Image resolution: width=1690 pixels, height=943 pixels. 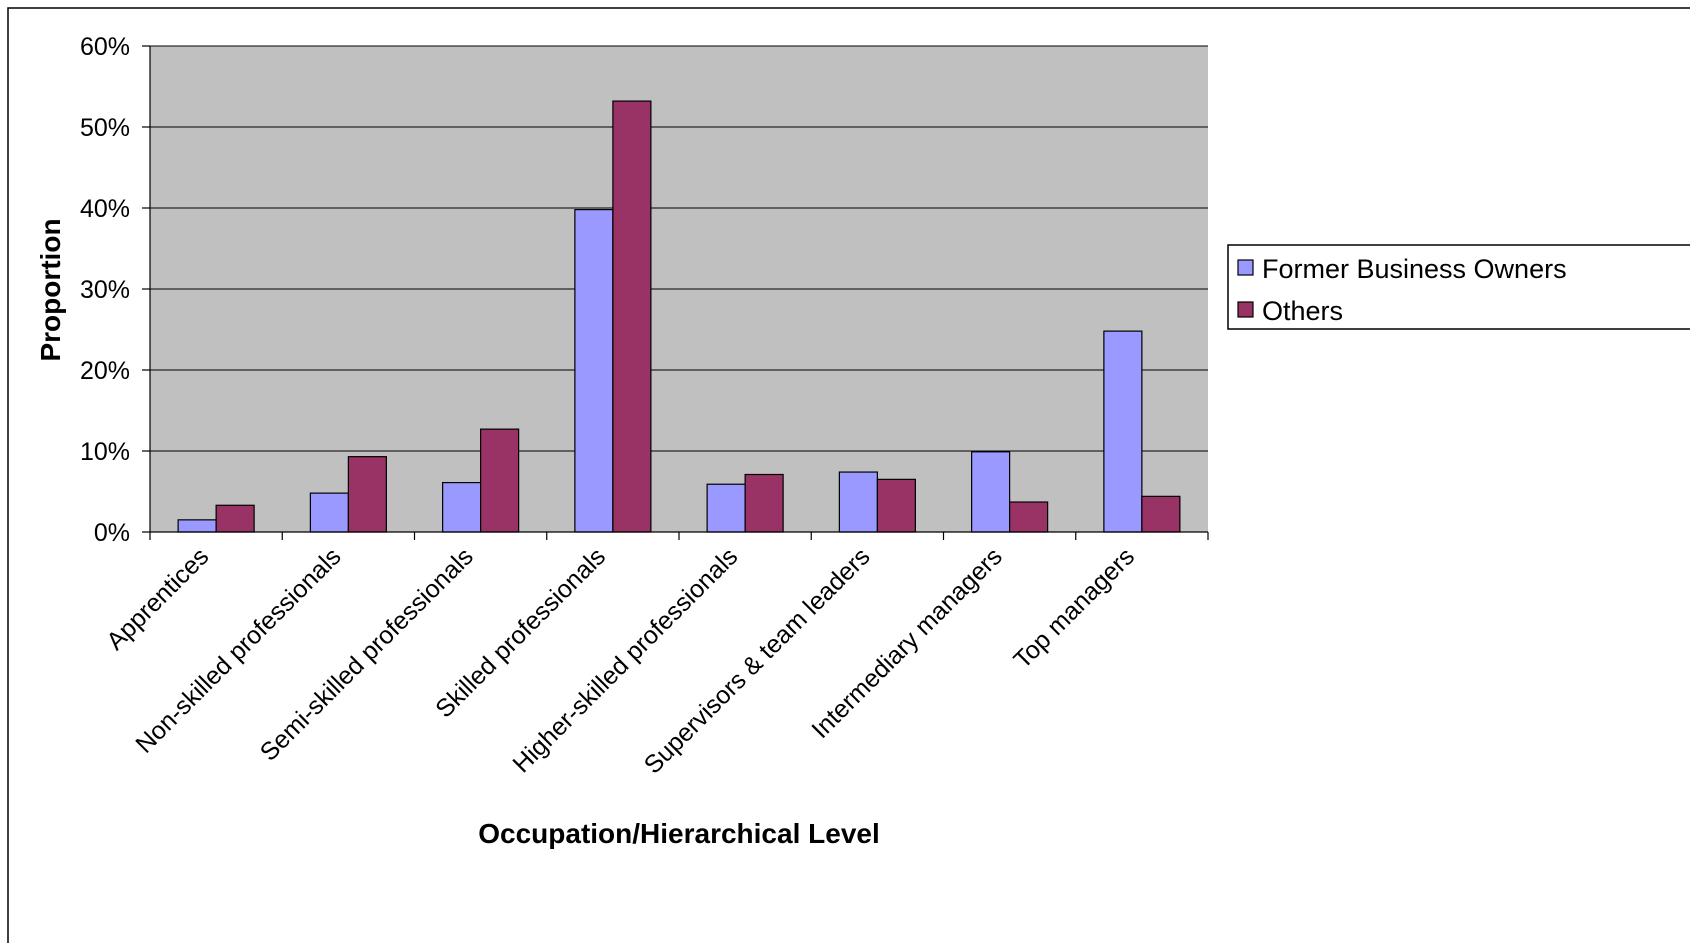 What do you see at coordinates (1161, 514) in the screenshot?
I see `bar-others-top-managers` at bounding box center [1161, 514].